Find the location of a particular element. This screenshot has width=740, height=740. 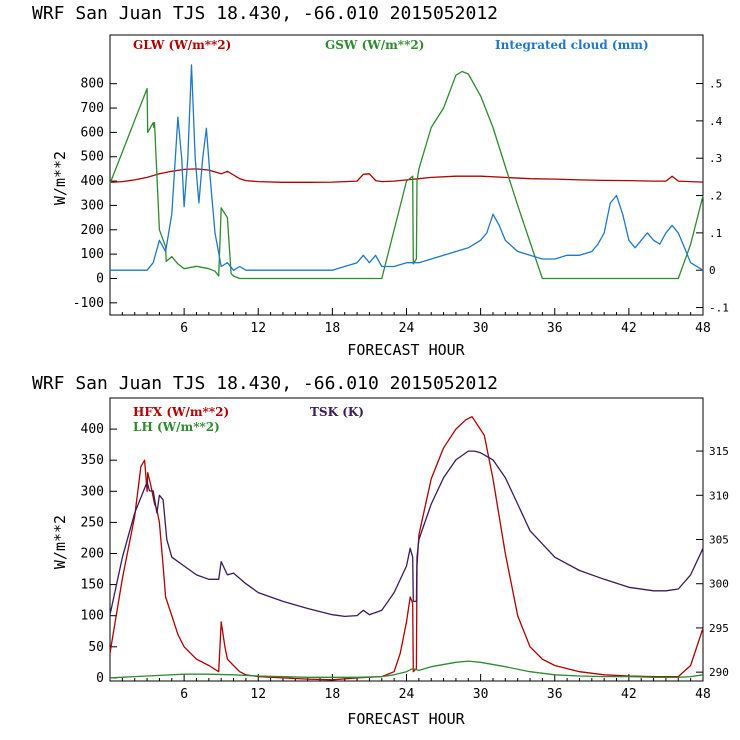

y-tick-label: 600 is located at coordinates (92, 132).